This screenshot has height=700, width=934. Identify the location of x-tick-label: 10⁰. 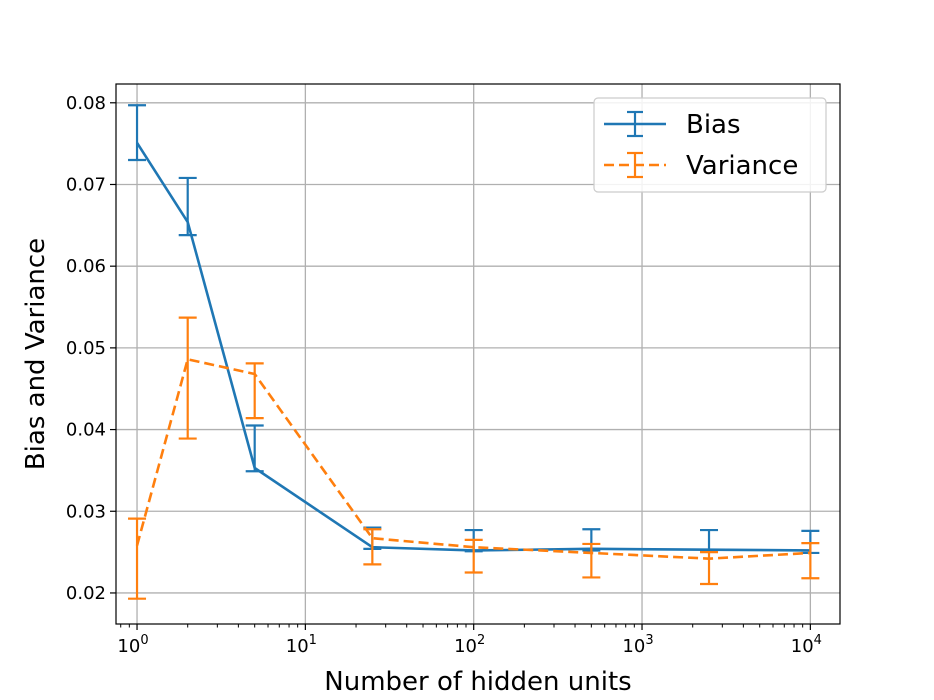
(132, 645).